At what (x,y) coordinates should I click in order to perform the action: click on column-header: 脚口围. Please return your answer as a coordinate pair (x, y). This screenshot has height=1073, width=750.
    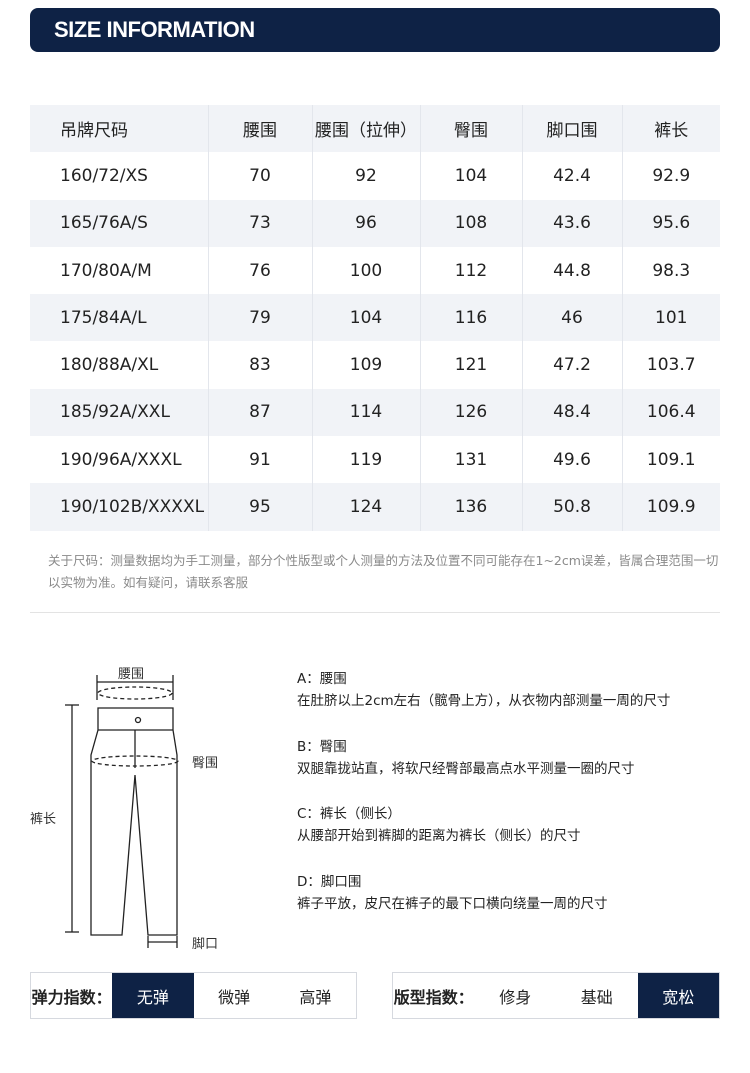
    Looking at the image, I should click on (571, 129).